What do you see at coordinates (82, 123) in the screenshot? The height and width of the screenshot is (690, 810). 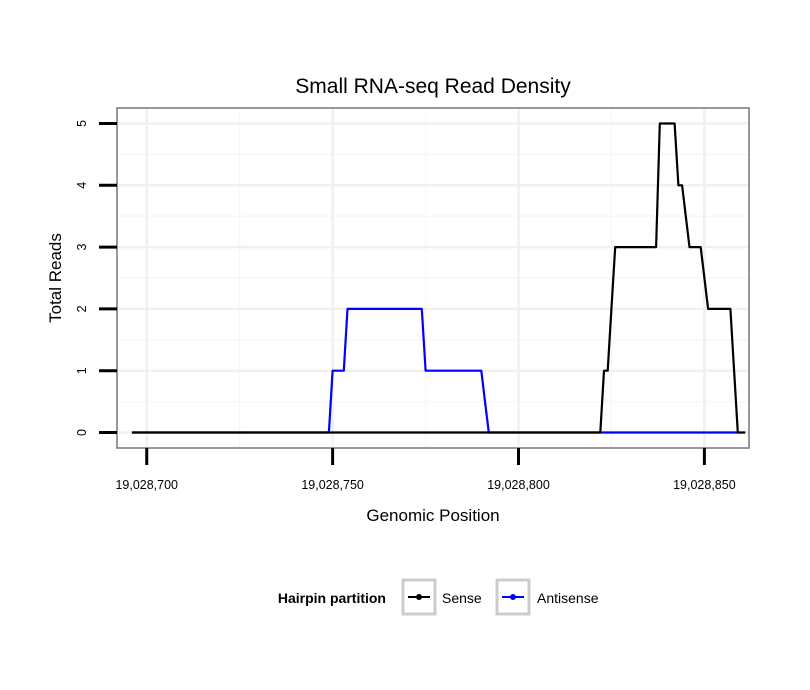 I see `y-tick-label: 5` at bounding box center [82, 123].